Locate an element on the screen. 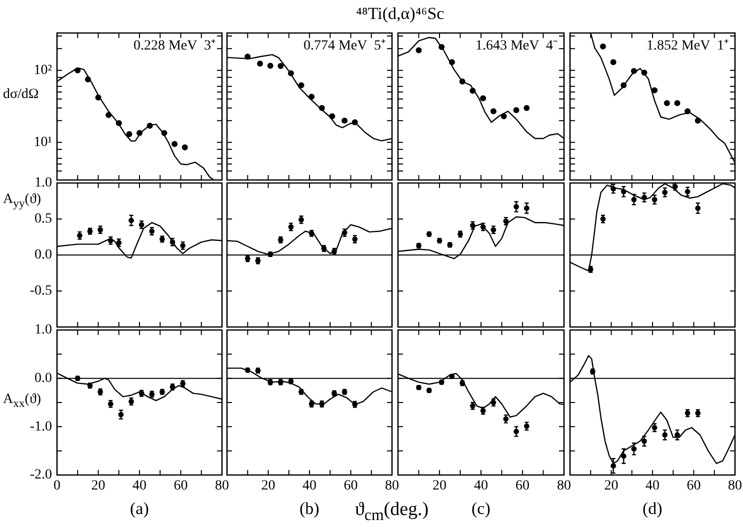  text: (a) is located at coordinates (139, 509).